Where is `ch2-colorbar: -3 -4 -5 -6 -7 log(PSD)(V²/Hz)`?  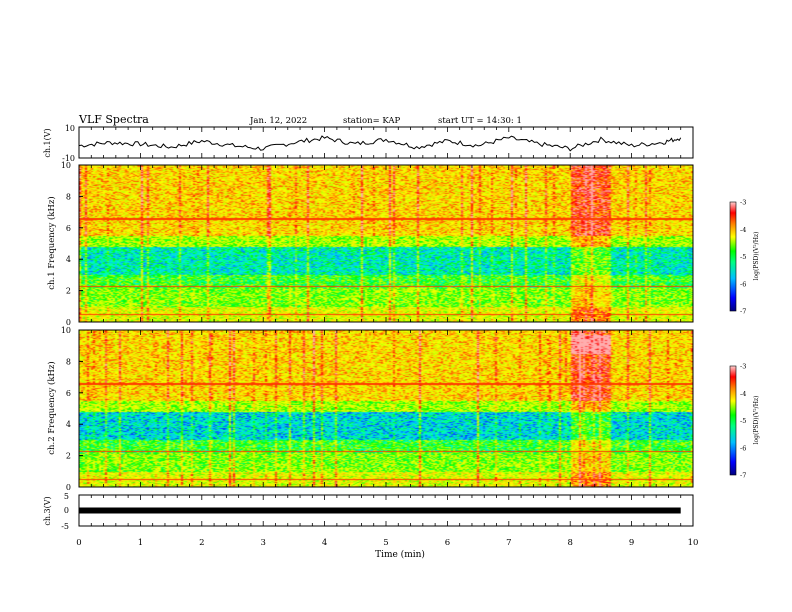 ch2-colorbar: -3 -4 -5 -6 -7 log(PSD)(V²/Hz) is located at coordinates (744, 421).